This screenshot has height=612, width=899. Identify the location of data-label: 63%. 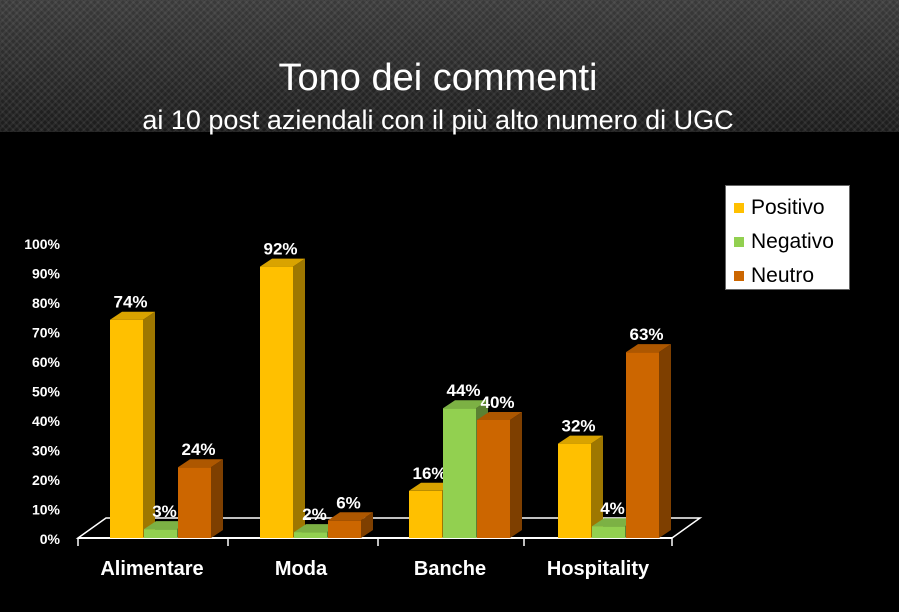
(646, 334).